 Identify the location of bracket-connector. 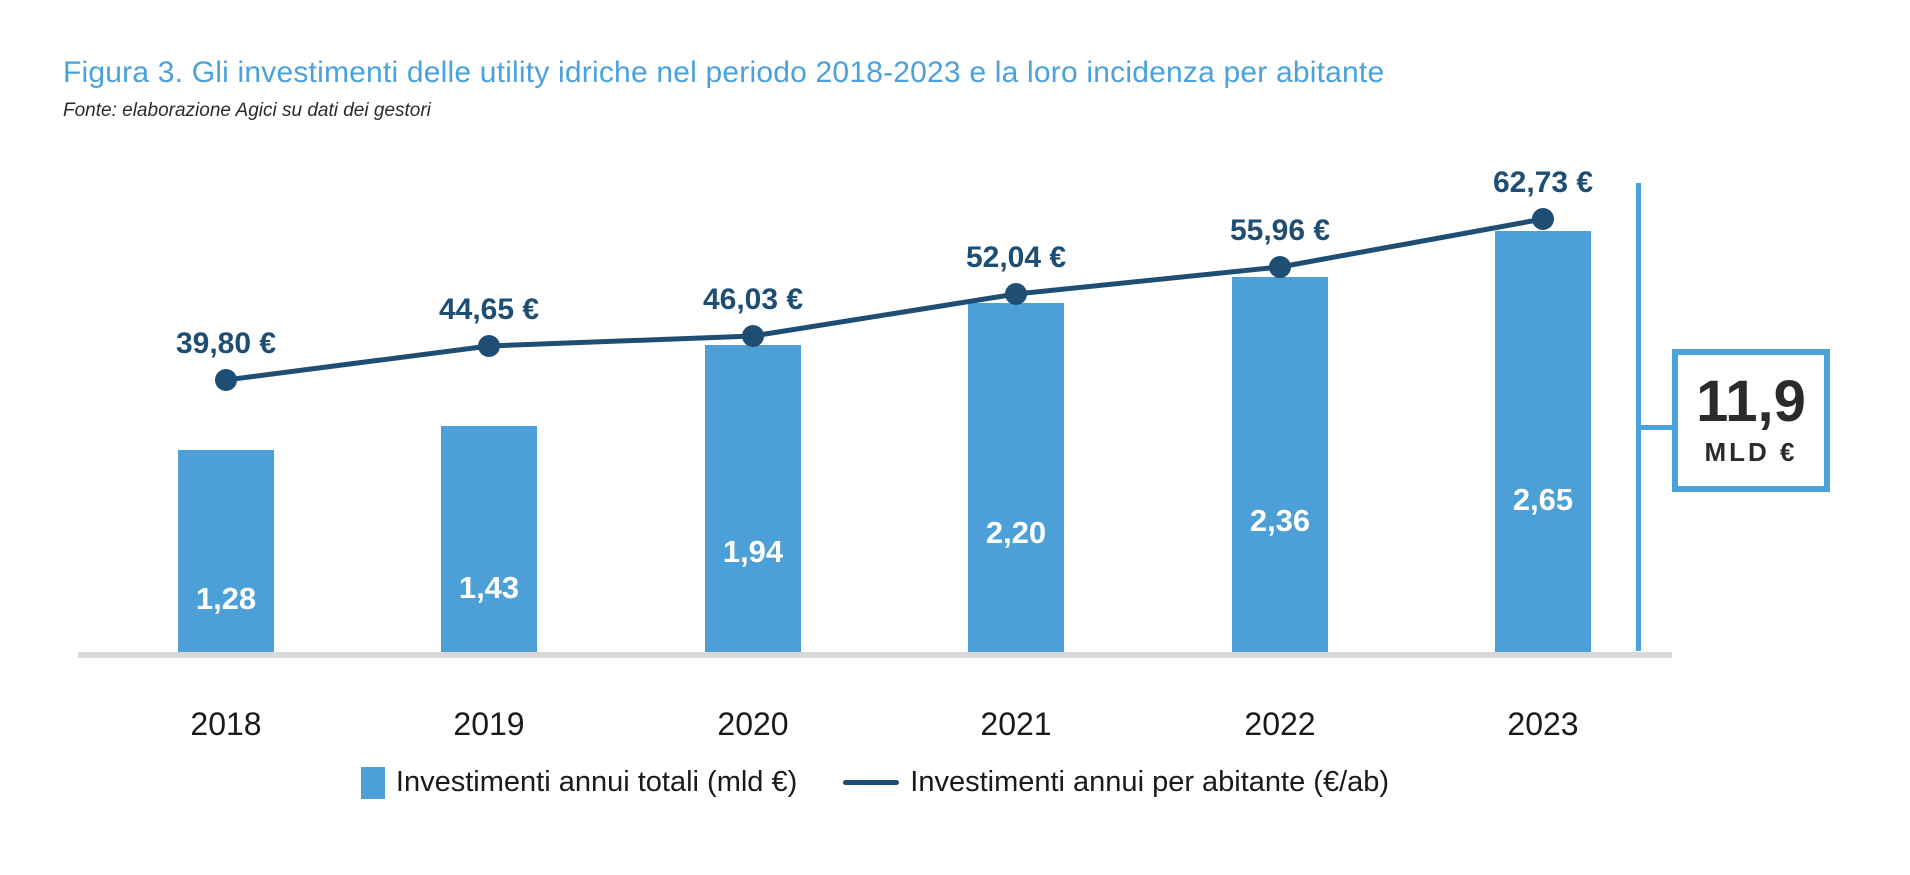
(1654, 427).